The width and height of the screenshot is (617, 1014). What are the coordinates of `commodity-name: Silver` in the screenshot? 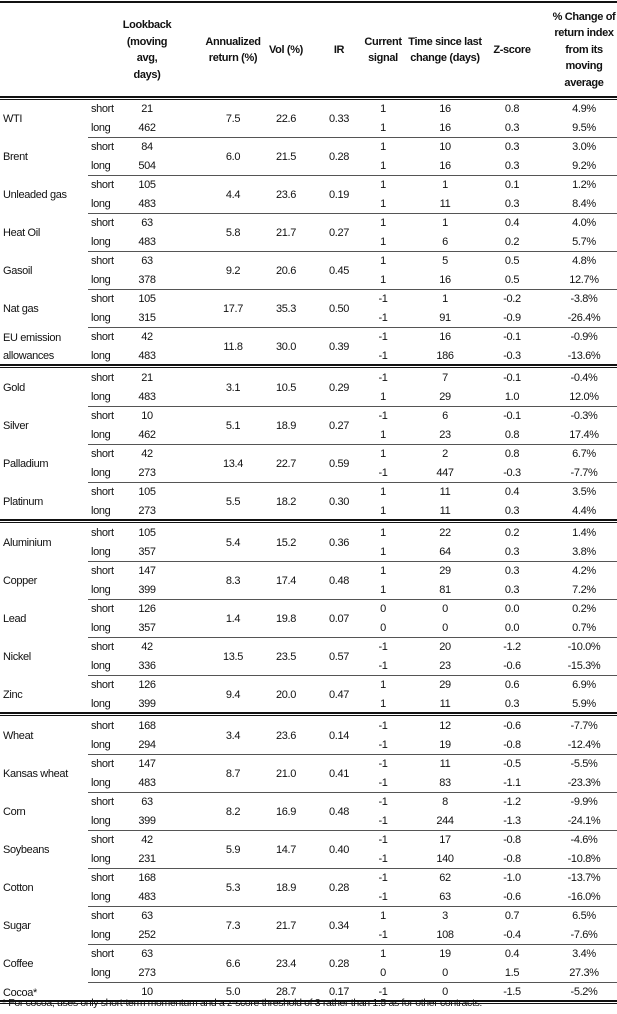 It's located at (16, 426).